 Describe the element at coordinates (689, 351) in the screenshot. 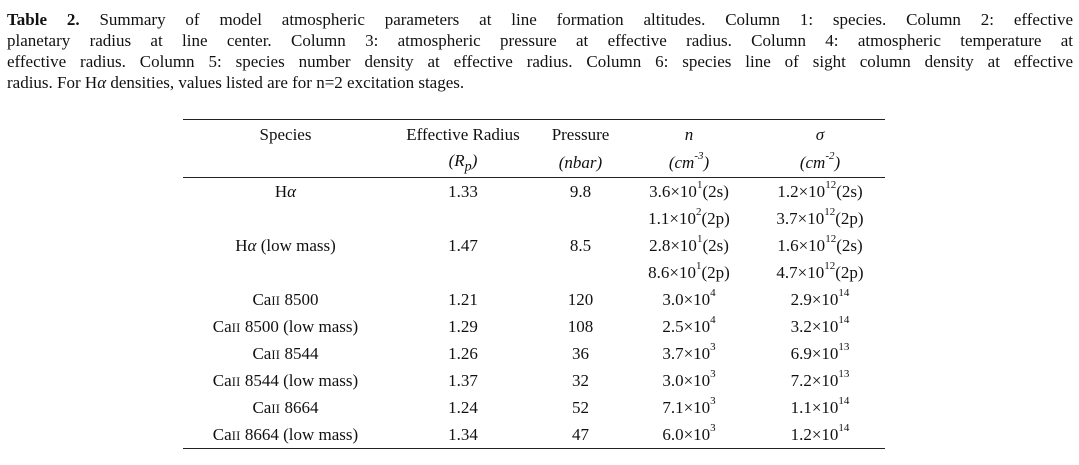

I see `cell-n: 3.7×10³` at that location.